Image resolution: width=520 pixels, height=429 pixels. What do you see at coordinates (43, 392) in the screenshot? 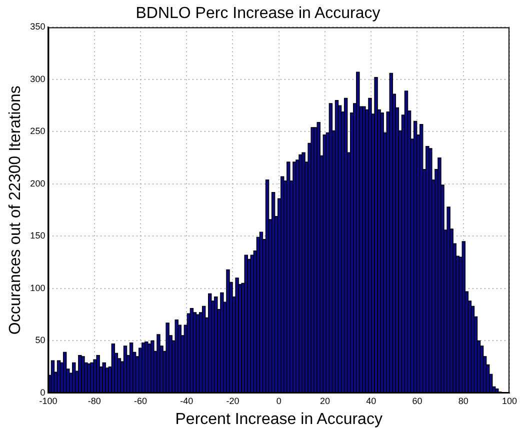
I see `y-tick-label: 0` at bounding box center [43, 392].